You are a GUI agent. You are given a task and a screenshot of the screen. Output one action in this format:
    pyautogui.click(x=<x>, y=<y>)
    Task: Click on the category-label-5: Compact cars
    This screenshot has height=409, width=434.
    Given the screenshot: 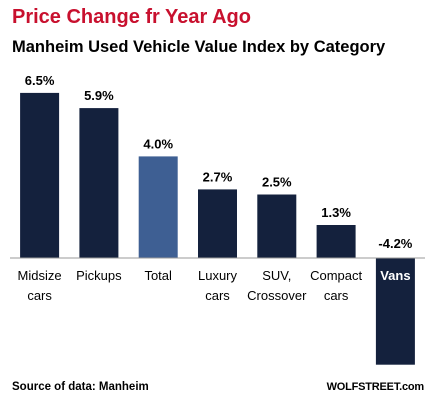 What is the action you would take?
    pyautogui.click(x=336, y=285)
    